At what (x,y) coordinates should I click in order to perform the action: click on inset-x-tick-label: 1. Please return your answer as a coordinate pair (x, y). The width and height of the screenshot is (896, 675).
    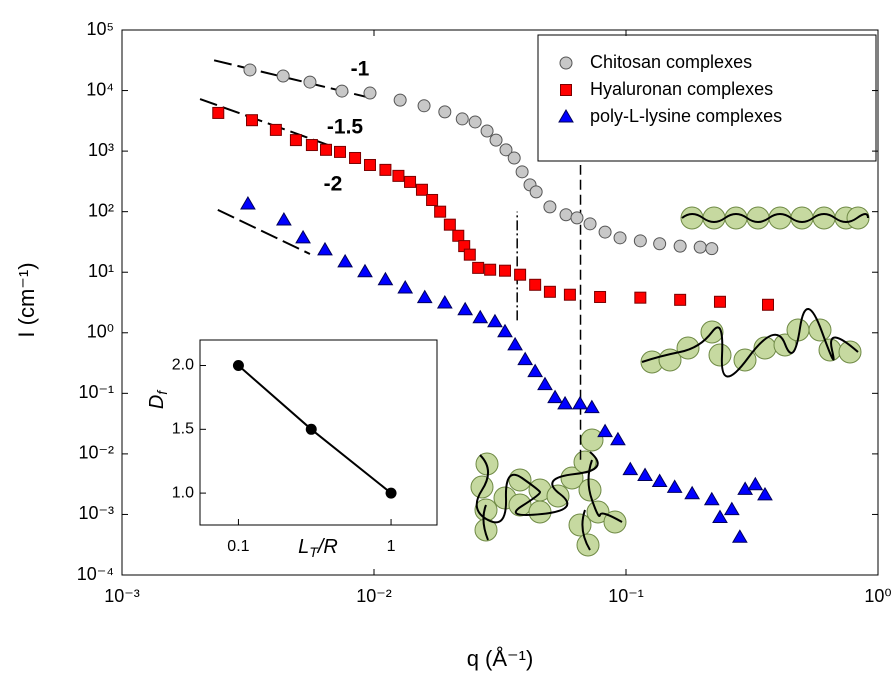
    Looking at the image, I should click on (391, 546).